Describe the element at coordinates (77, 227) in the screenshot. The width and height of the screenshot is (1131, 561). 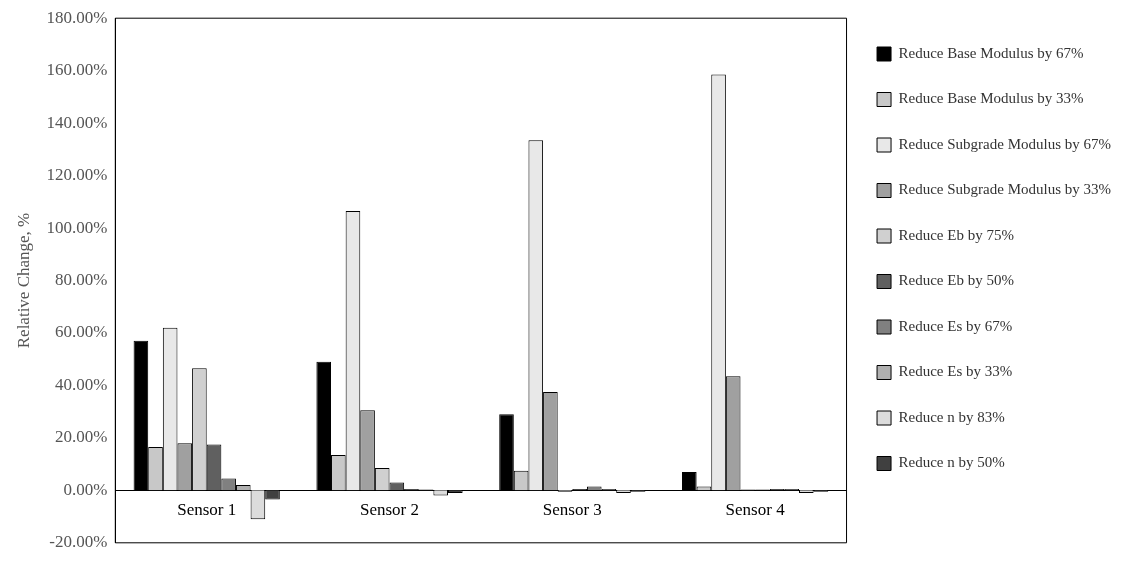
I see `y-tick-label: 100.00%` at that location.